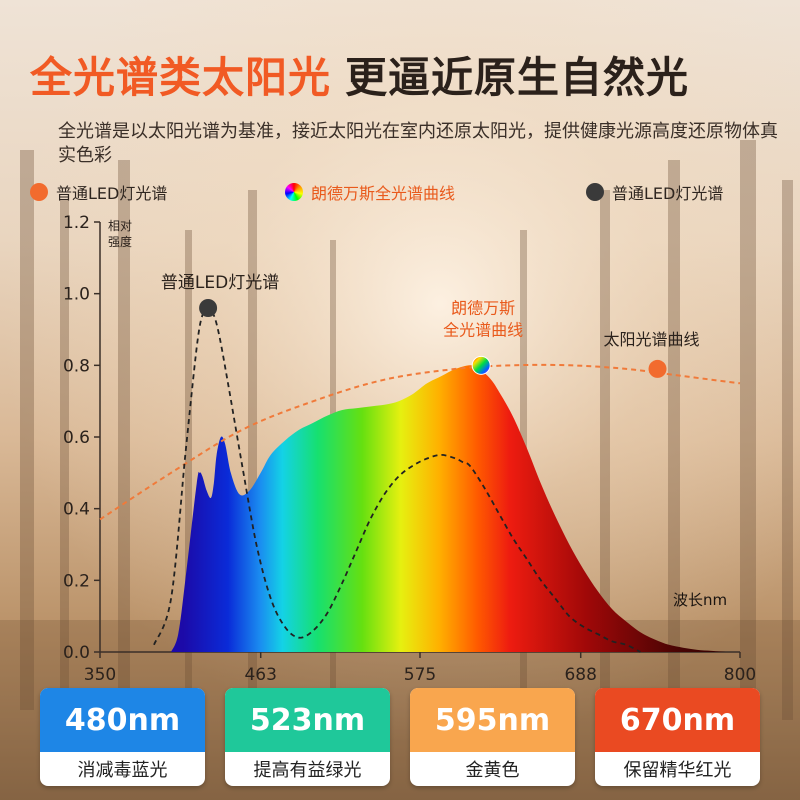 Image resolution: width=800 pixels, height=800 pixels. What do you see at coordinates (39, 192) in the screenshot?
I see `orange-dot-icon` at bounding box center [39, 192].